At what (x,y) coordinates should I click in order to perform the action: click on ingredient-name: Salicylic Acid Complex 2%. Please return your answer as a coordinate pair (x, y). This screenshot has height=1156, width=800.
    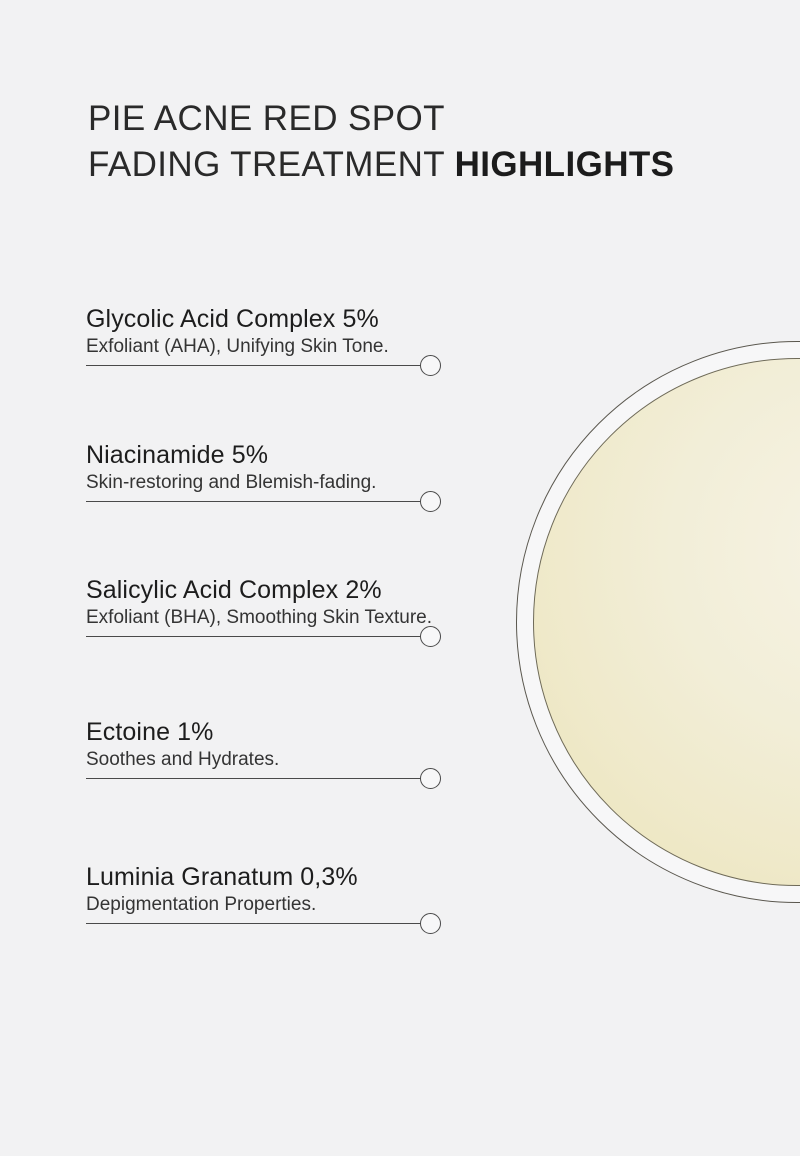
    Looking at the image, I should click on (234, 590).